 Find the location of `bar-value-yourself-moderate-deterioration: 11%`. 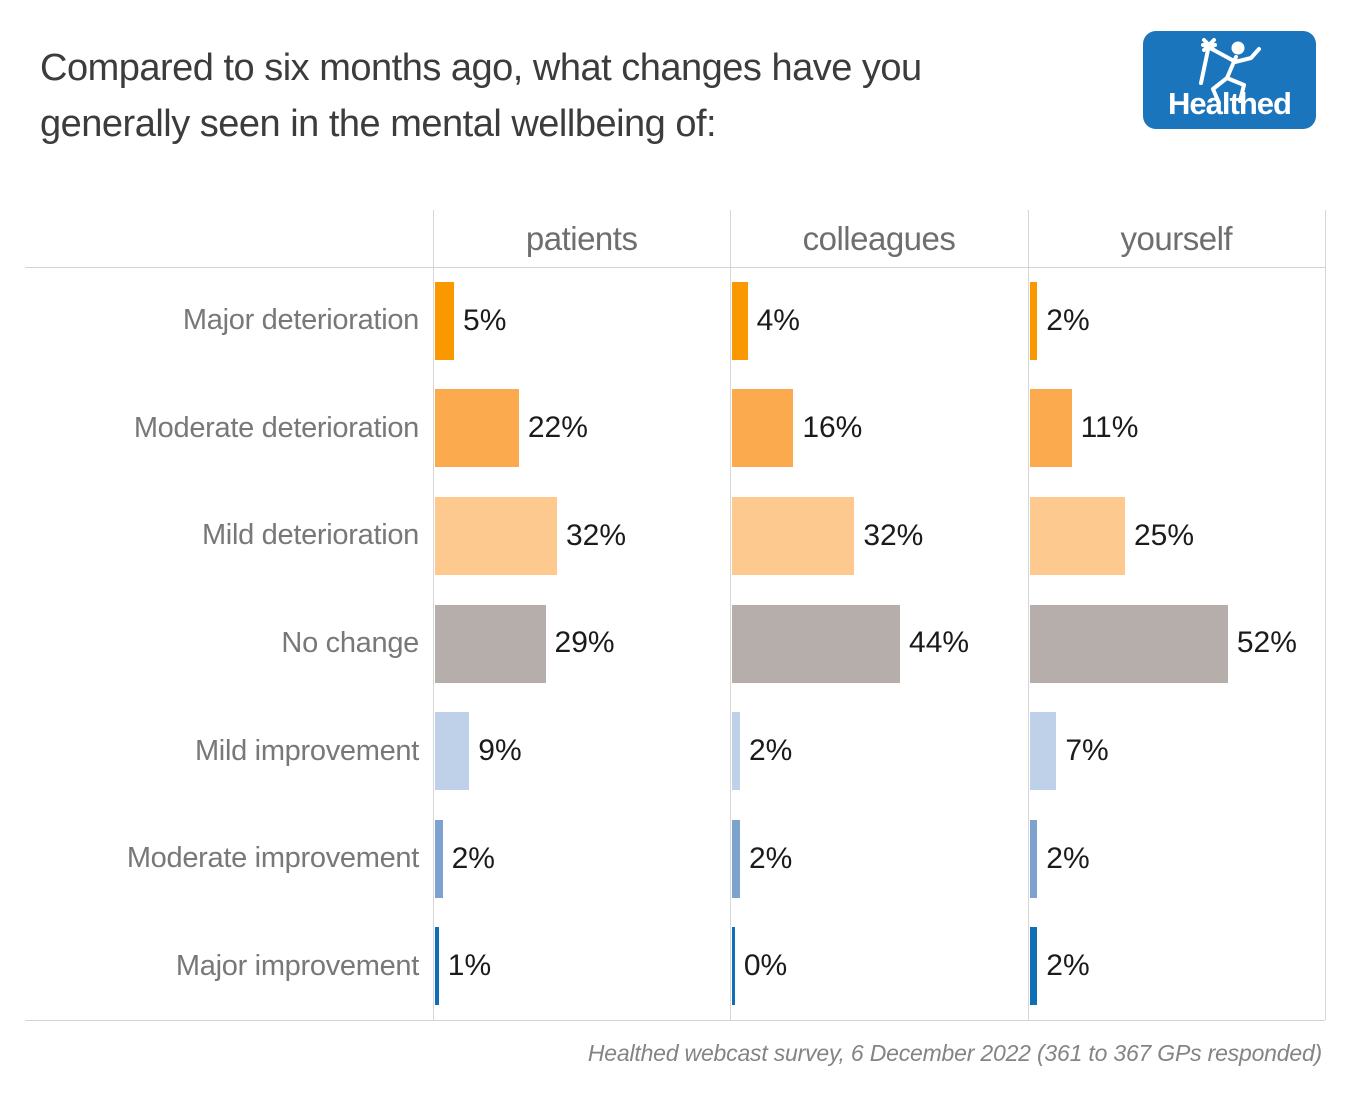

bar-value-yourself-moderate-deterioration: 11% is located at coordinates (1109, 428).